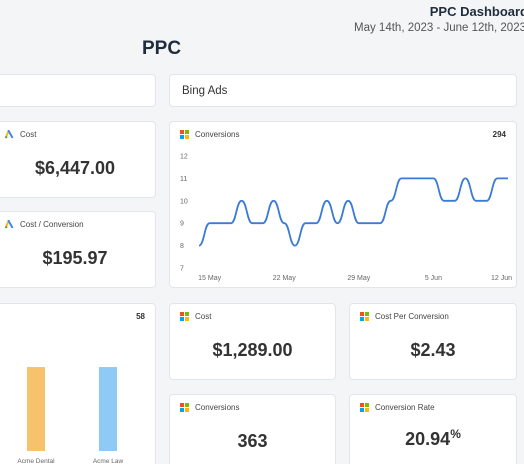 Image resolution: width=524 pixels, height=464 pixels. What do you see at coordinates (499, 134) in the screenshot?
I see `conversions-chart-total: 294` at bounding box center [499, 134].